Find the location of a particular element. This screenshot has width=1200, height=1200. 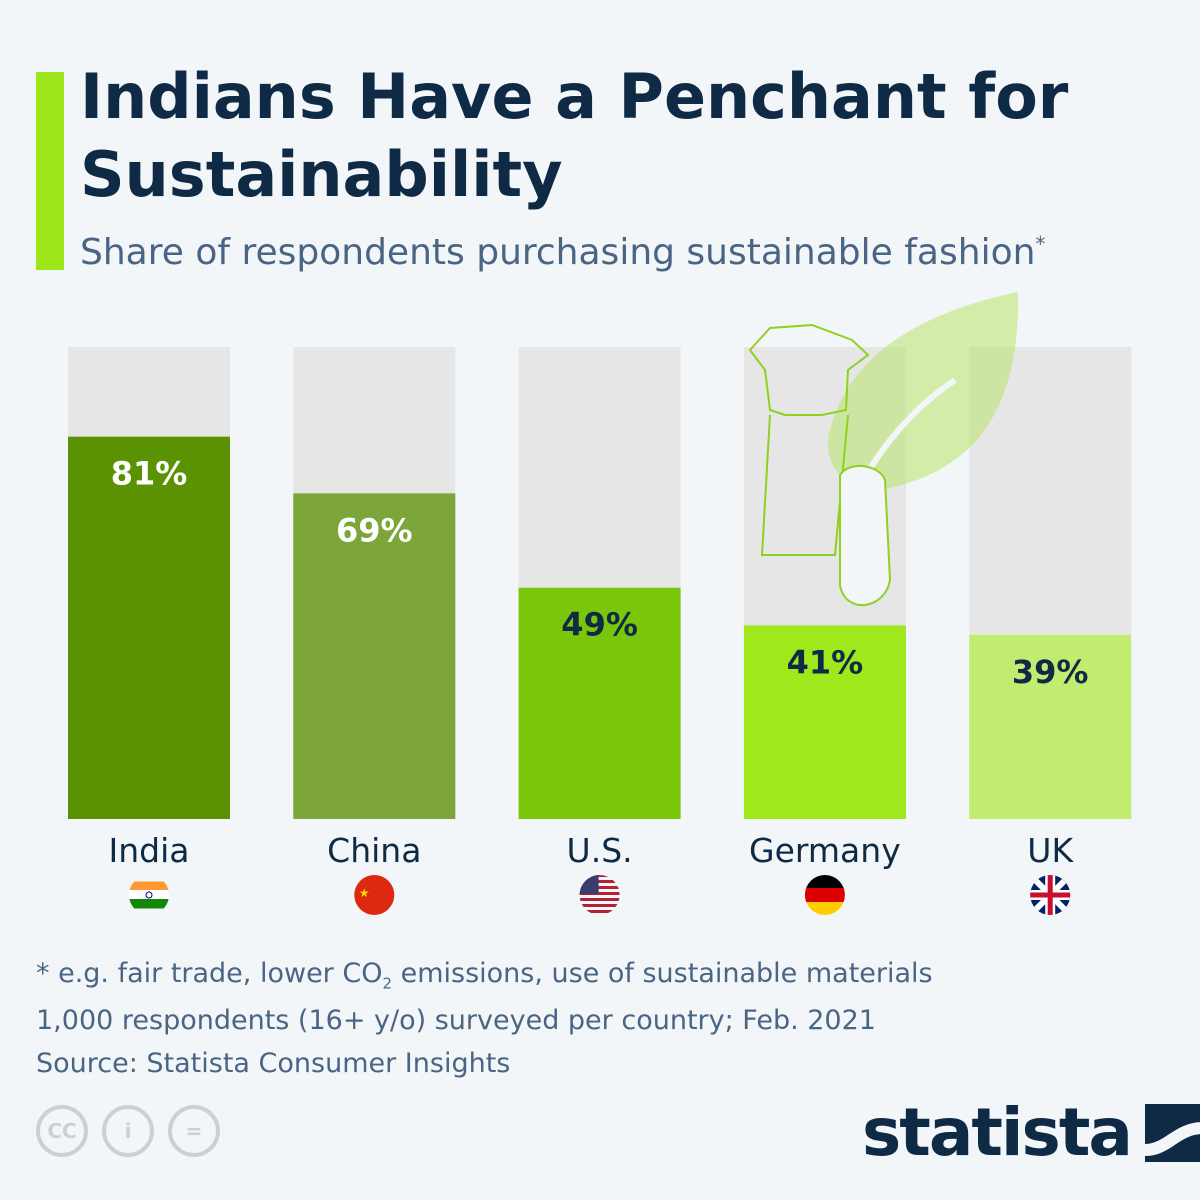

sustainable-fashion-illustration is located at coordinates (883, 449).